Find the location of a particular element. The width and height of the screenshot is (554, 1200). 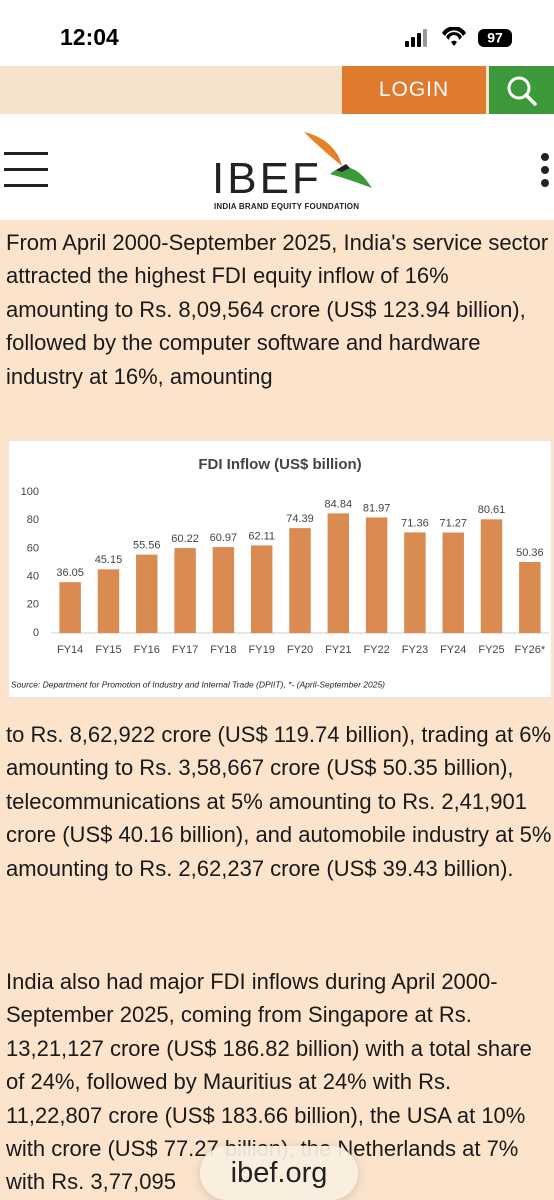

x-tick-label: FY22 is located at coordinates (376, 650).